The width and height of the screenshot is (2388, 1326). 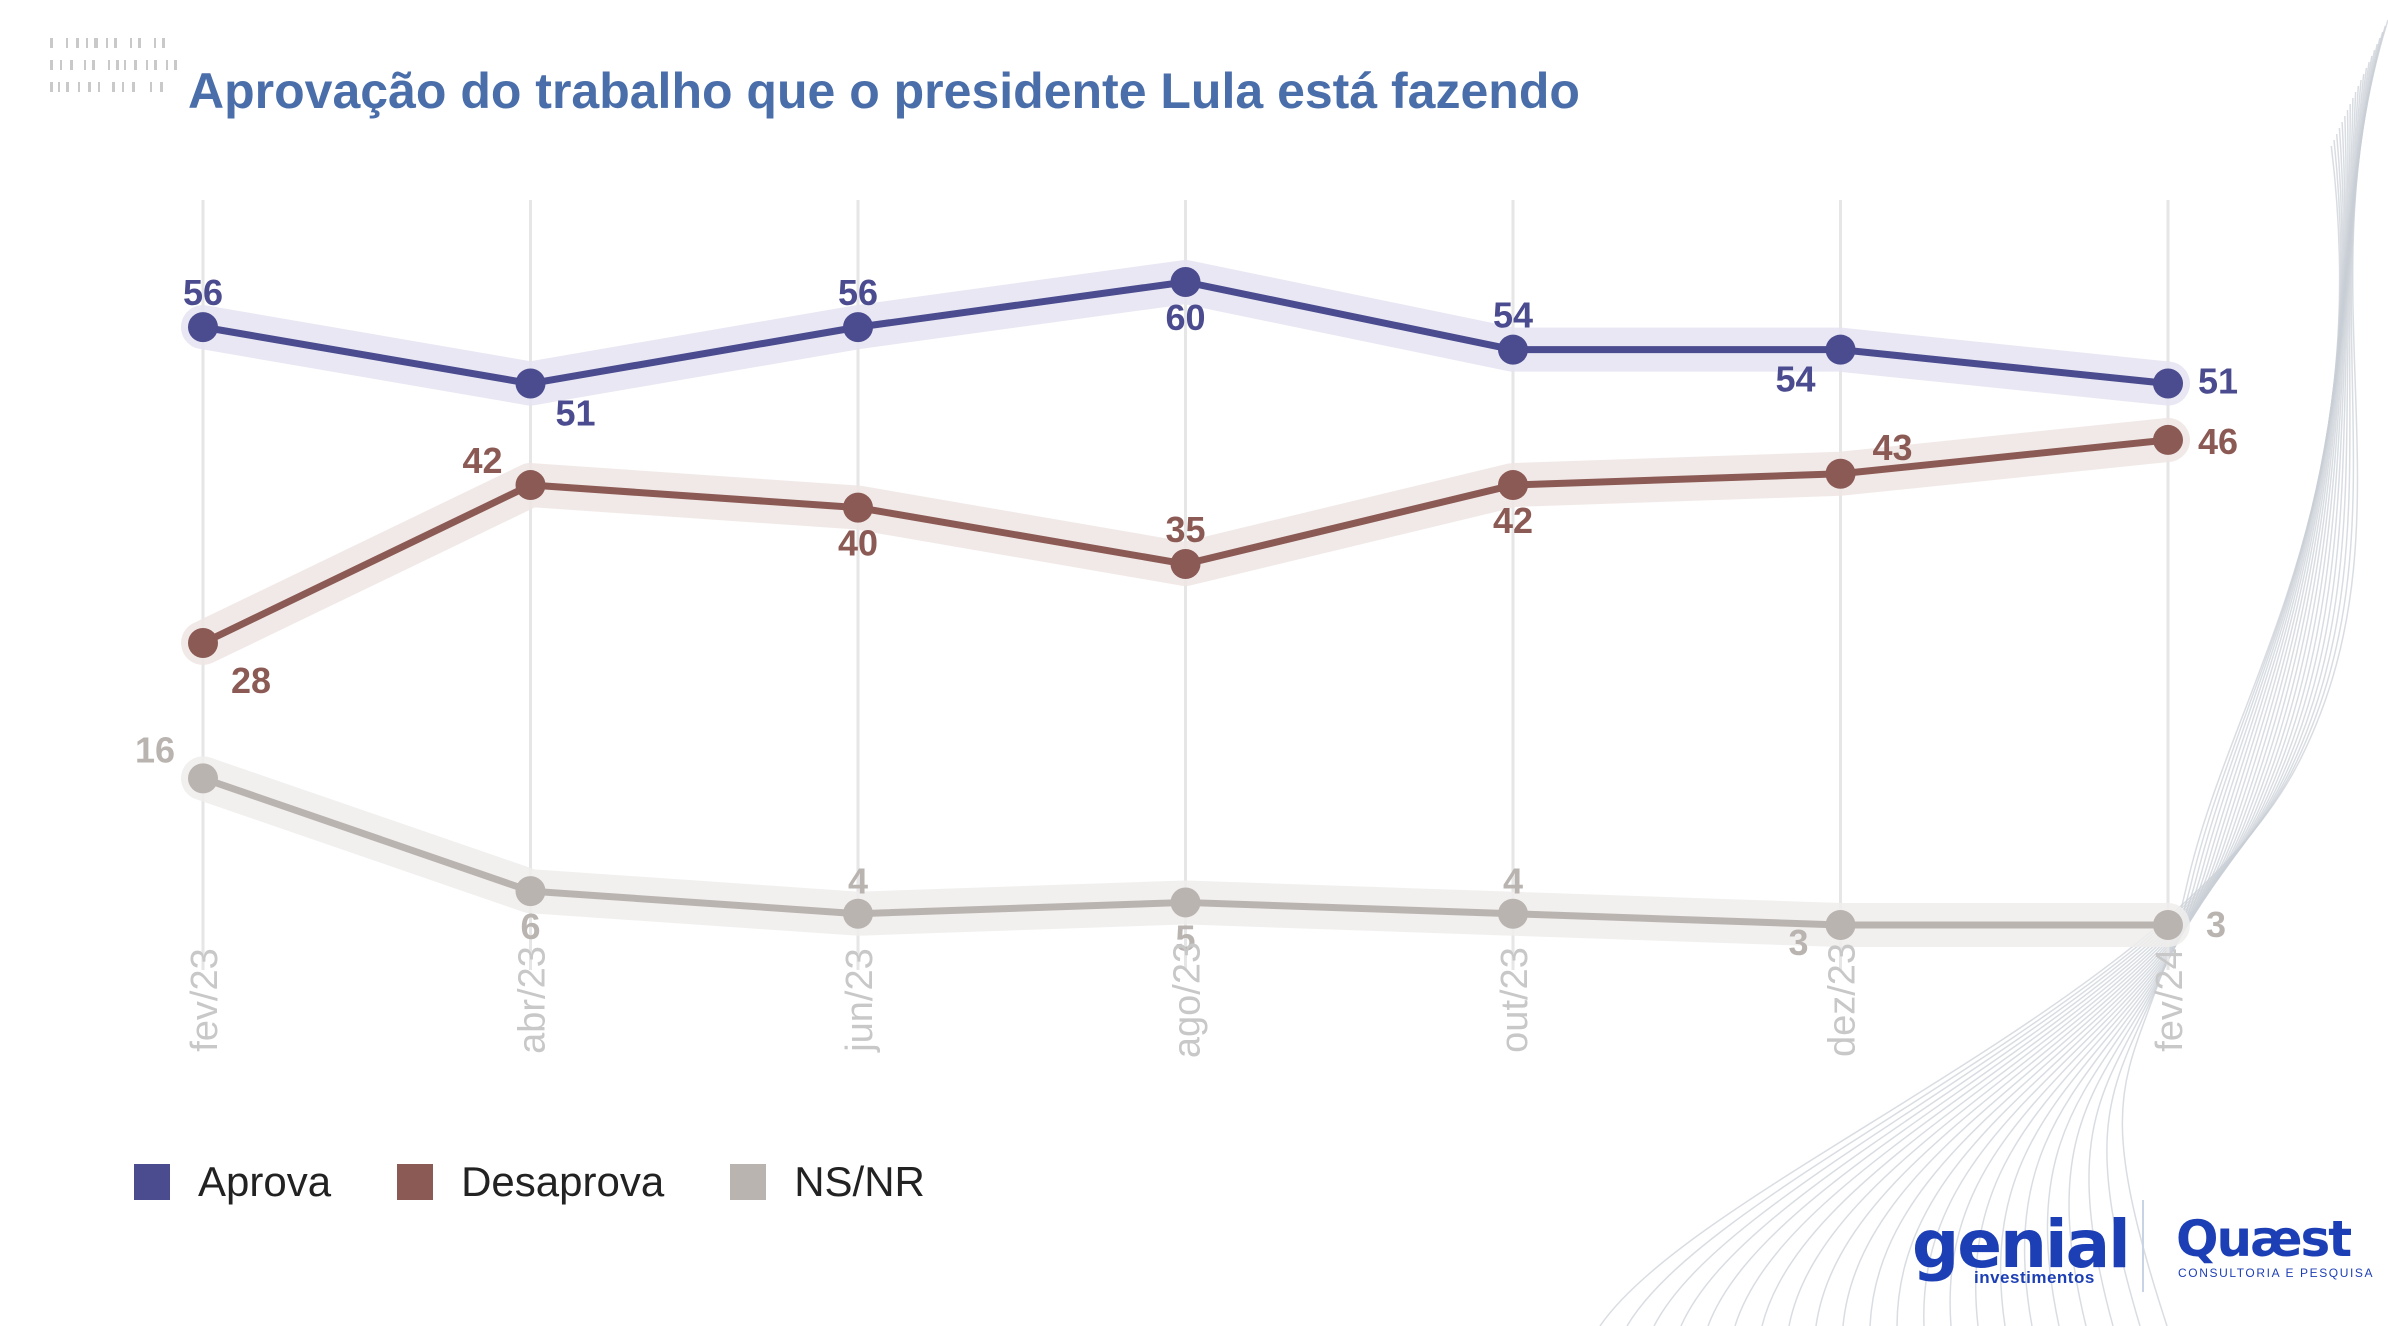 What do you see at coordinates (748, 1182) in the screenshot?
I see `legend-swatch-nsnr` at bounding box center [748, 1182].